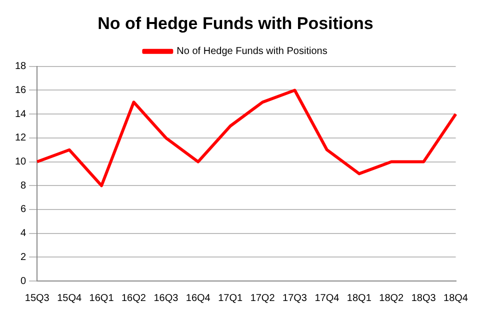 The height and width of the screenshot is (317, 479). Describe the element at coordinates (263, 298) in the screenshot. I see `x-tick-label: 17Q2` at that location.